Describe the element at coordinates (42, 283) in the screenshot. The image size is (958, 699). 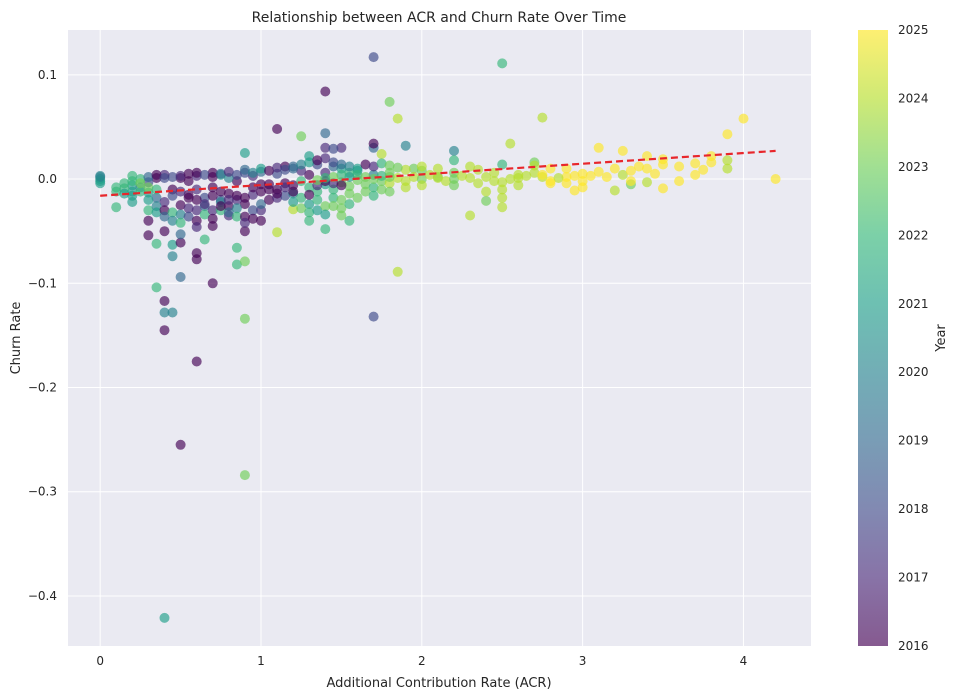
I see `y-tick-label: −0.1` at that location.